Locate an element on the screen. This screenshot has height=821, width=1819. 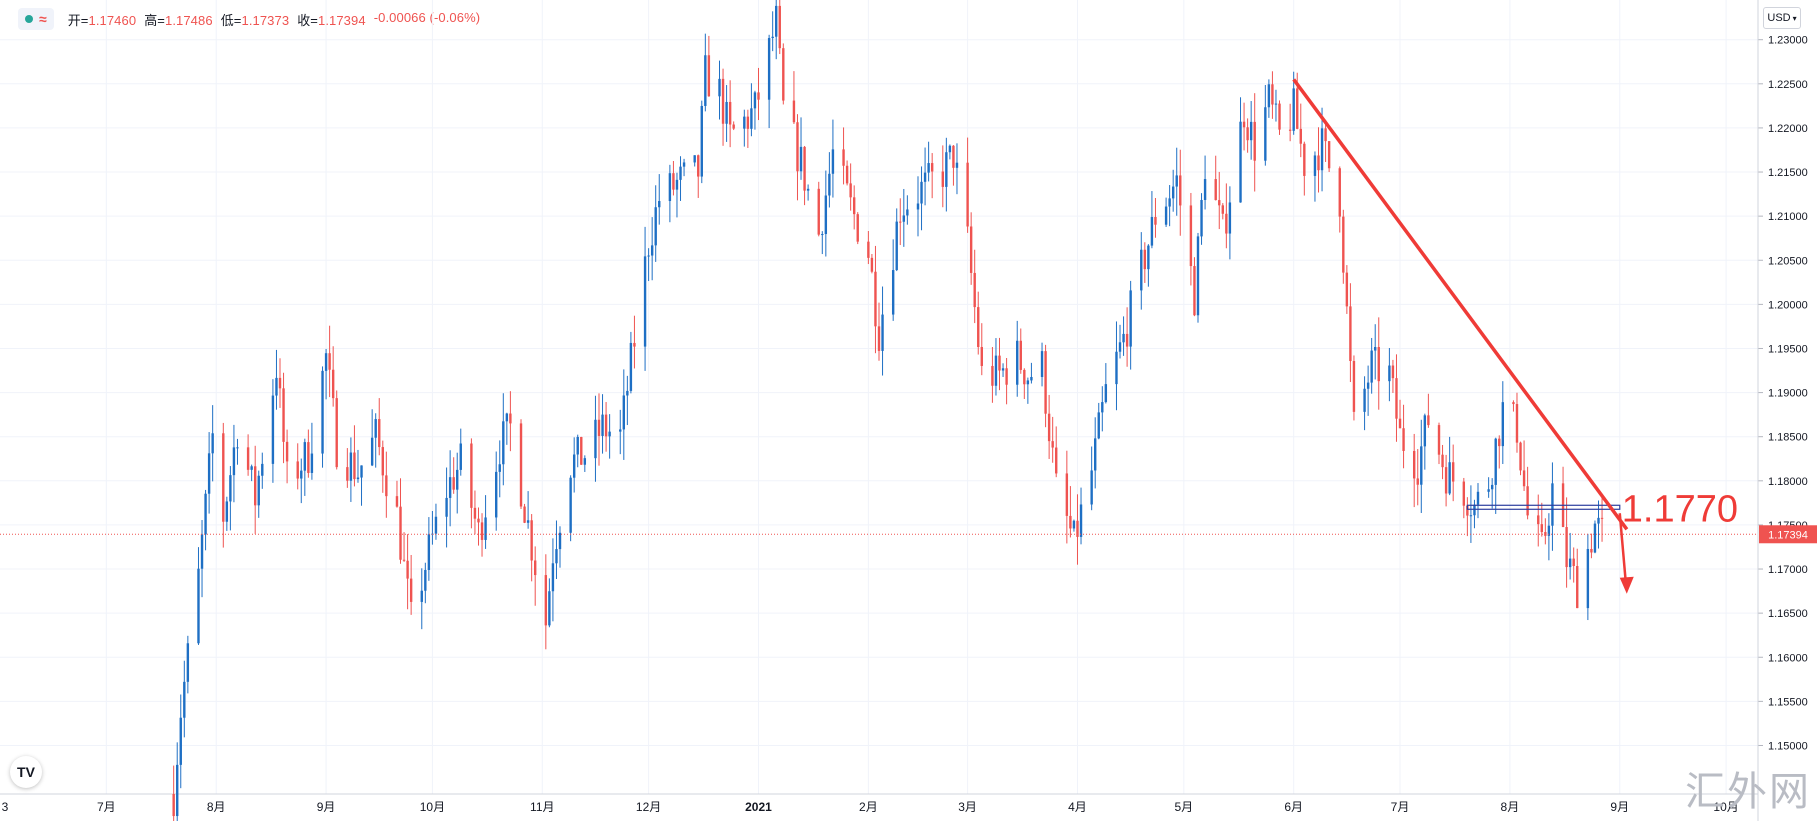
currency-label: USD is located at coordinates (1779, 18).